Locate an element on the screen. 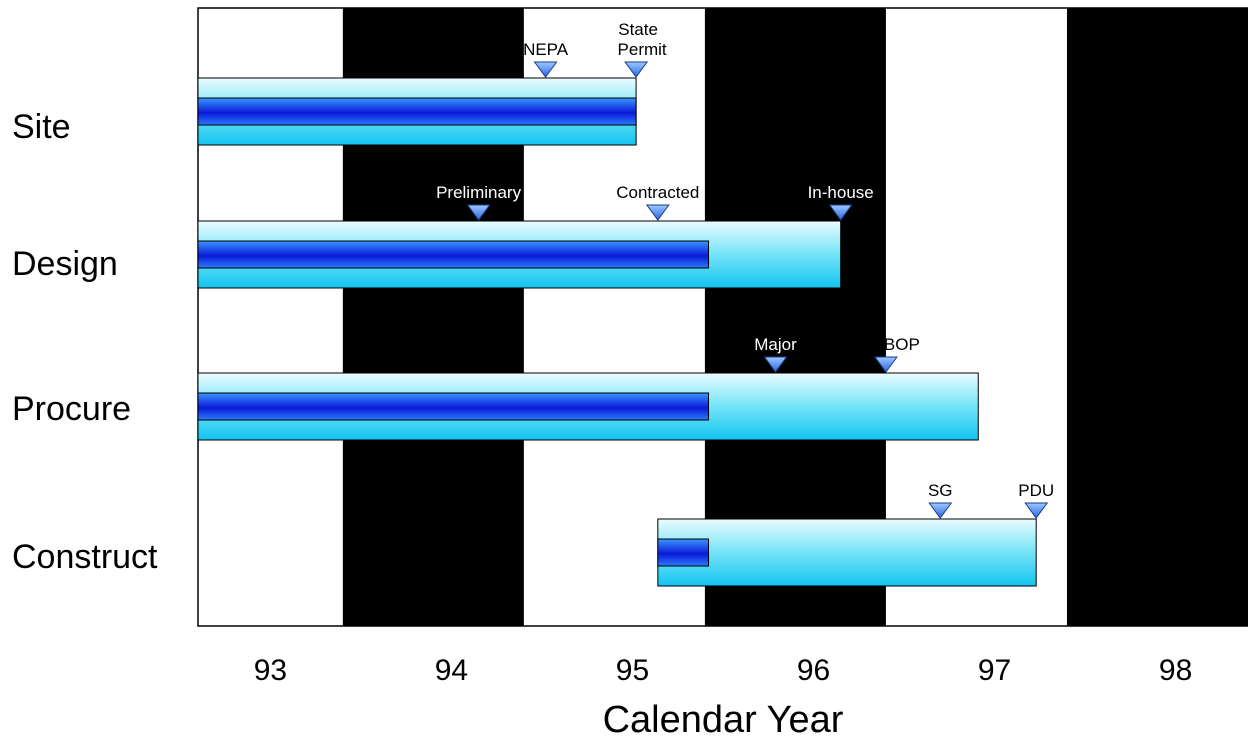 This screenshot has width=1248, height=738. bar-construct-progress is located at coordinates (683, 552).